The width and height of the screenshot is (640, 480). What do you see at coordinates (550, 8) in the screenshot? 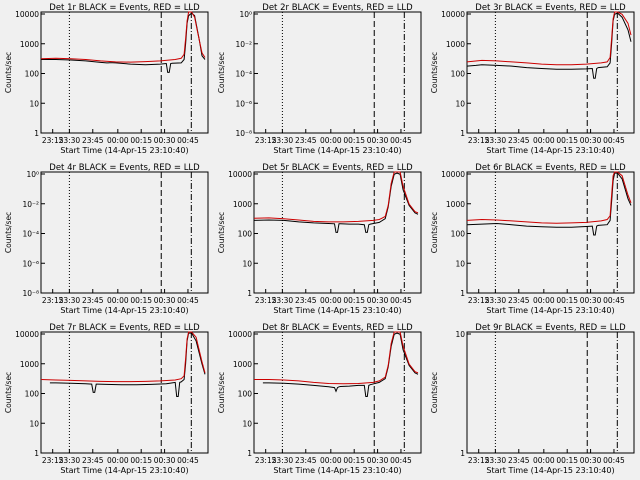
I see `chart-title: Det 3r BLACK = Events, RED = LLD` at bounding box center [550, 8].